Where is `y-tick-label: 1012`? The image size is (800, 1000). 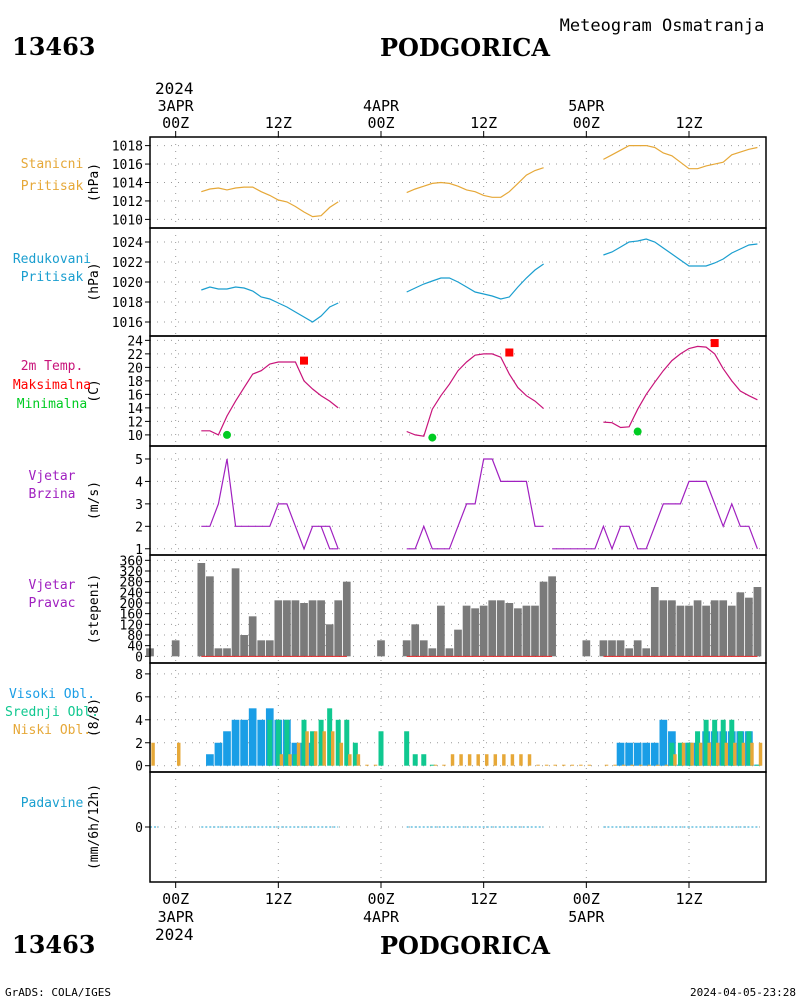
y-tick-label: 1012 is located at coordinates (127, 202).